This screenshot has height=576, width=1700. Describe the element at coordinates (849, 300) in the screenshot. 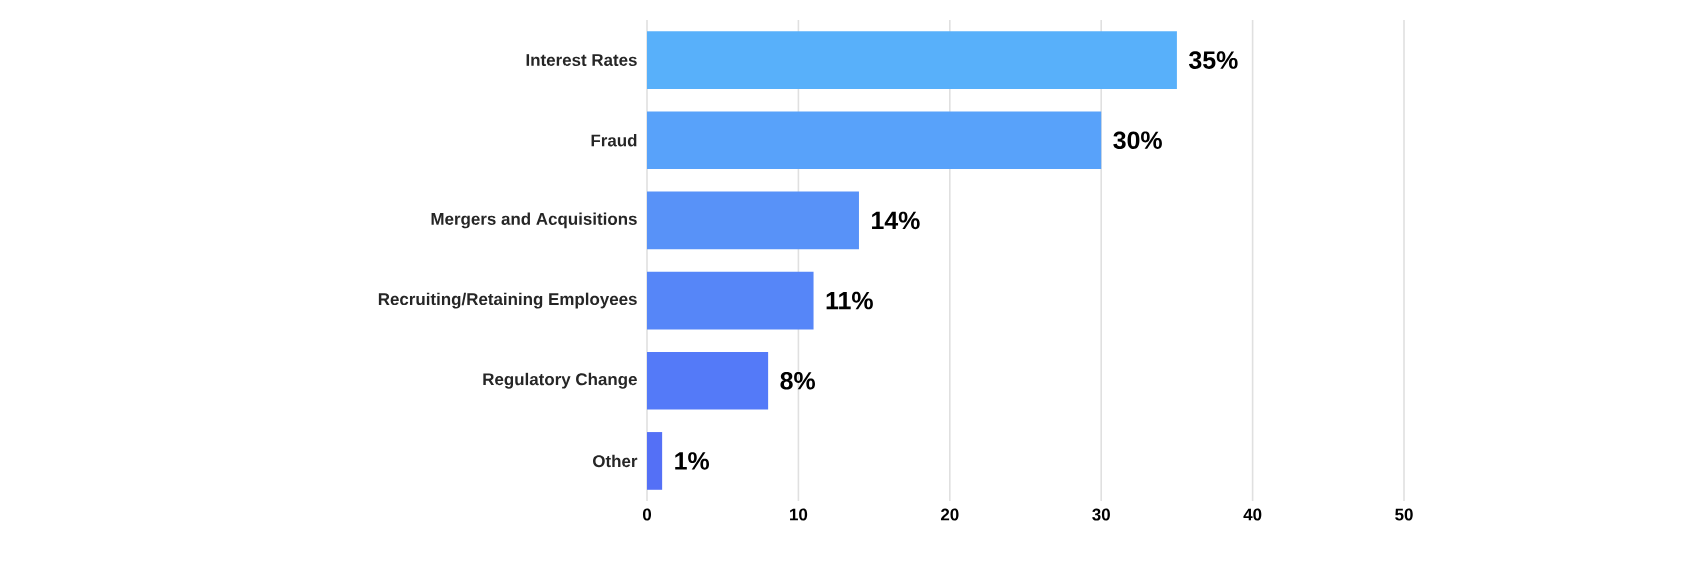

I see `data-label: 11%` at that location.